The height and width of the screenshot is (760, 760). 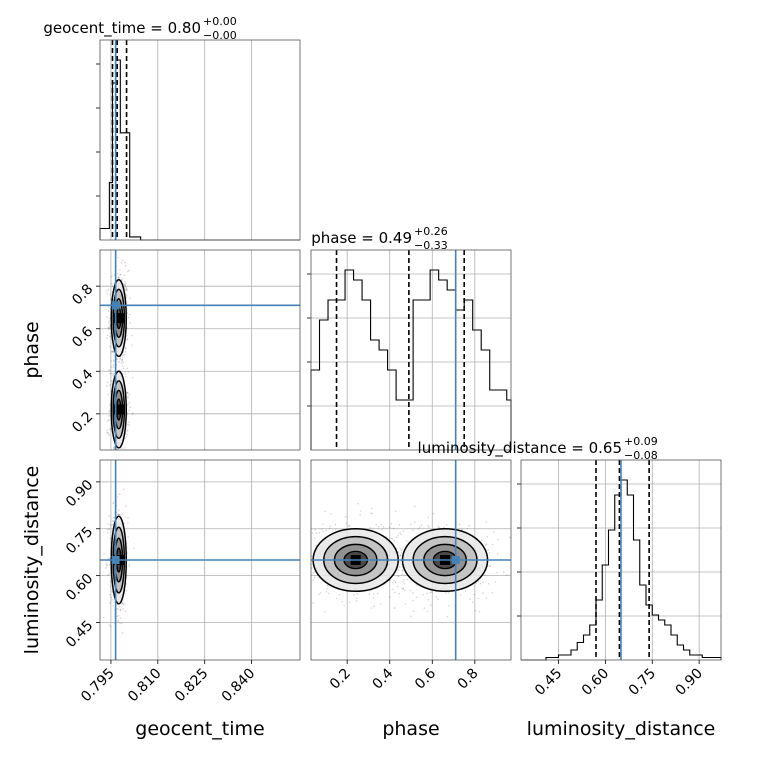 What do you see at coordinates (200, 560) in the screenshot?
I see `panel-content` at bounding box center [200, 560].